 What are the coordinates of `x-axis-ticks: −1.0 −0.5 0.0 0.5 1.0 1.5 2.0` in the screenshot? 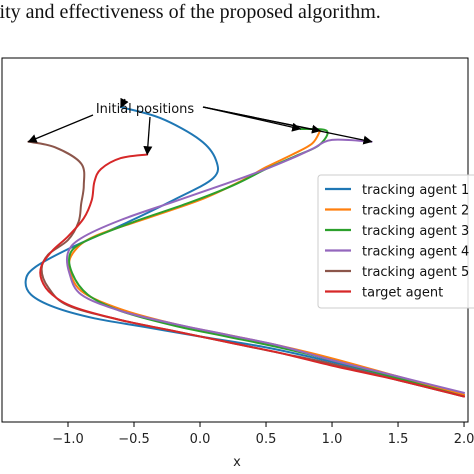 It's located at (263, 434).